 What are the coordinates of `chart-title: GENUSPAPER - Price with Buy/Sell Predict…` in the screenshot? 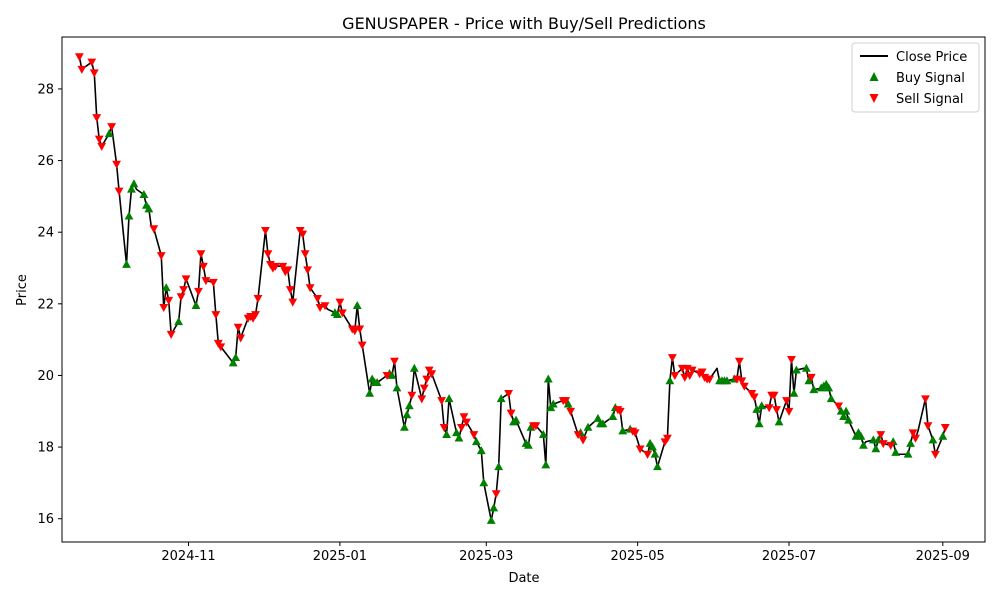 It's located at (524, 23).